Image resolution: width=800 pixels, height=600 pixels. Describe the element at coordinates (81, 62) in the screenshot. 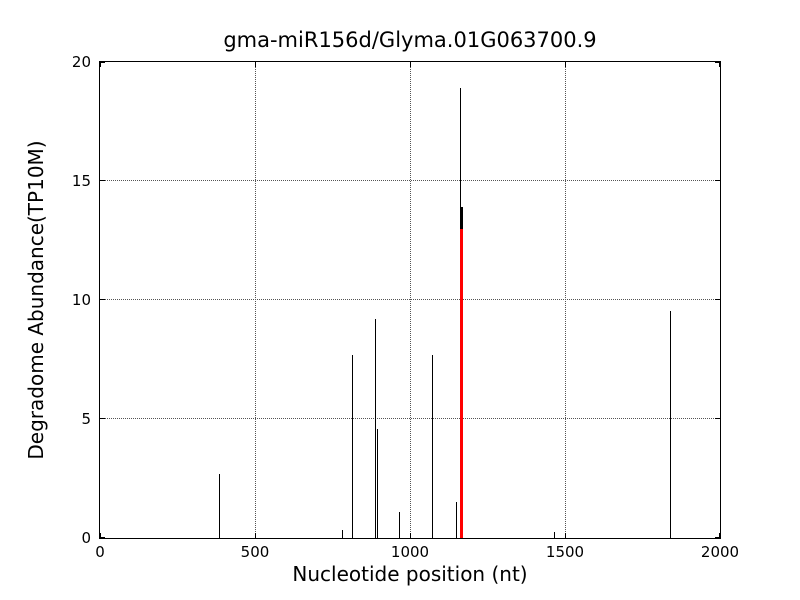

I see `y-tick-label: 20` at that location.